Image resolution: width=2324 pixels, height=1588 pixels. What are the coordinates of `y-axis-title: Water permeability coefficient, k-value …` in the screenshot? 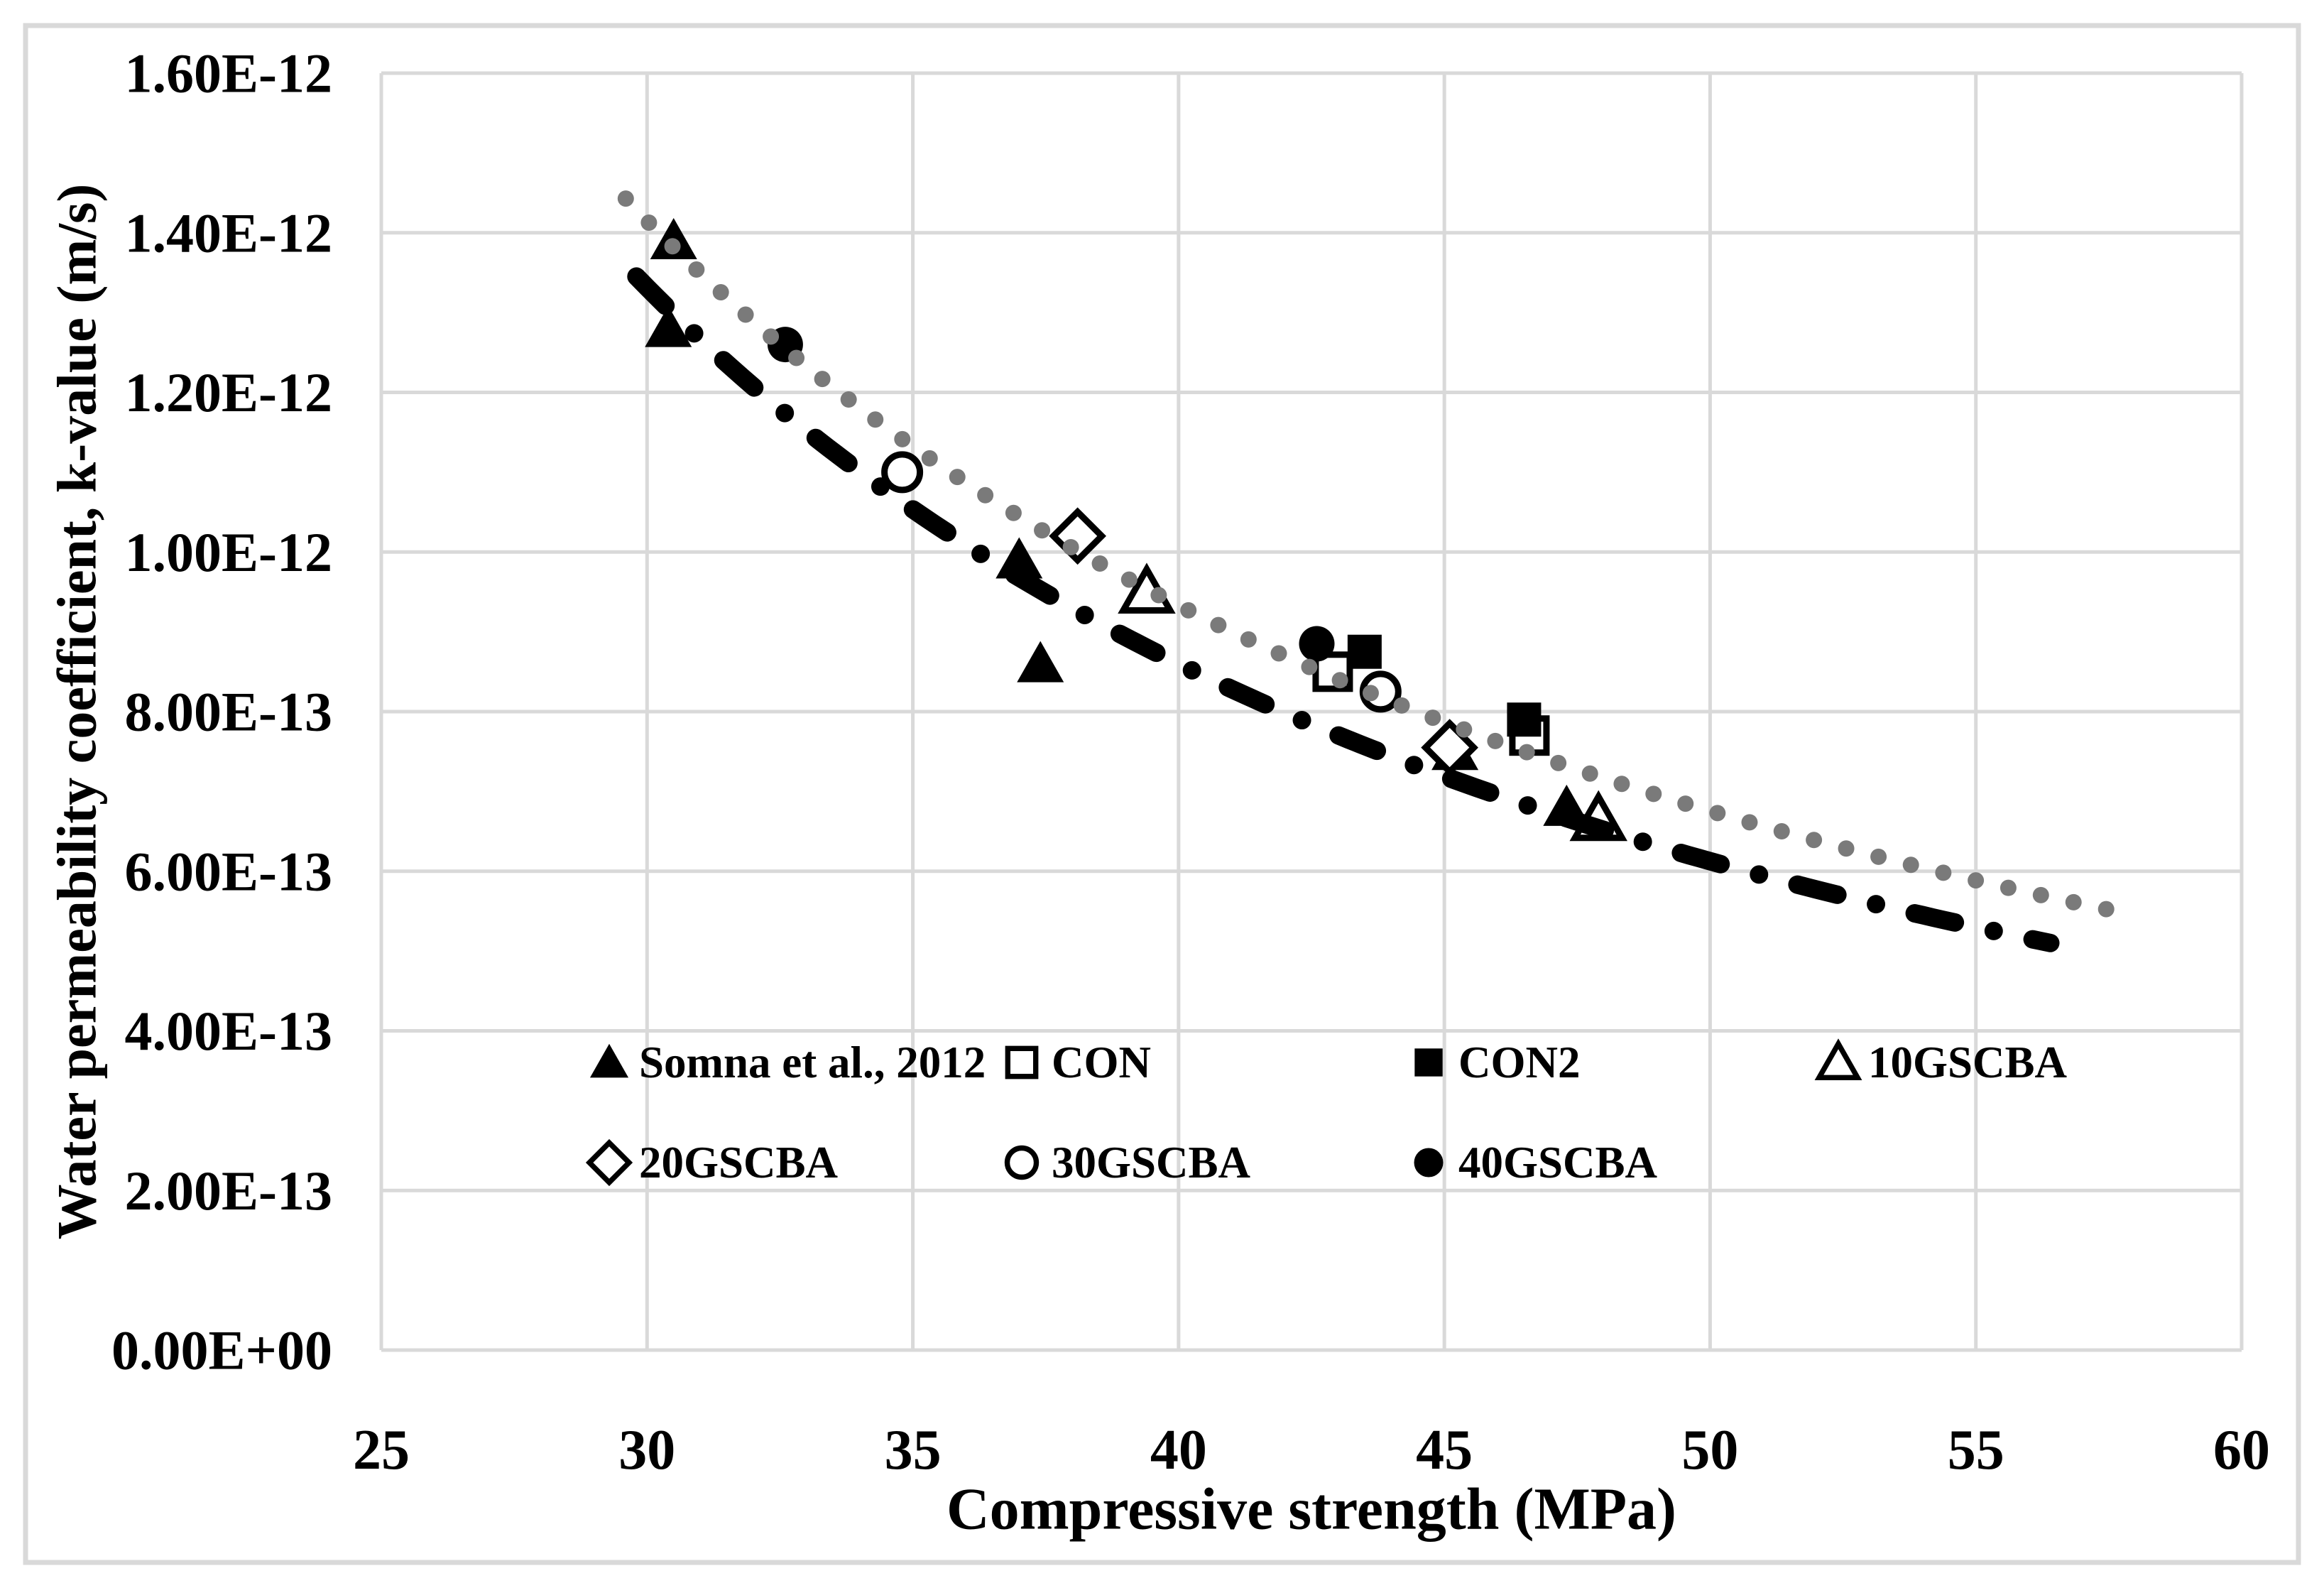 It's located at (77, 712).